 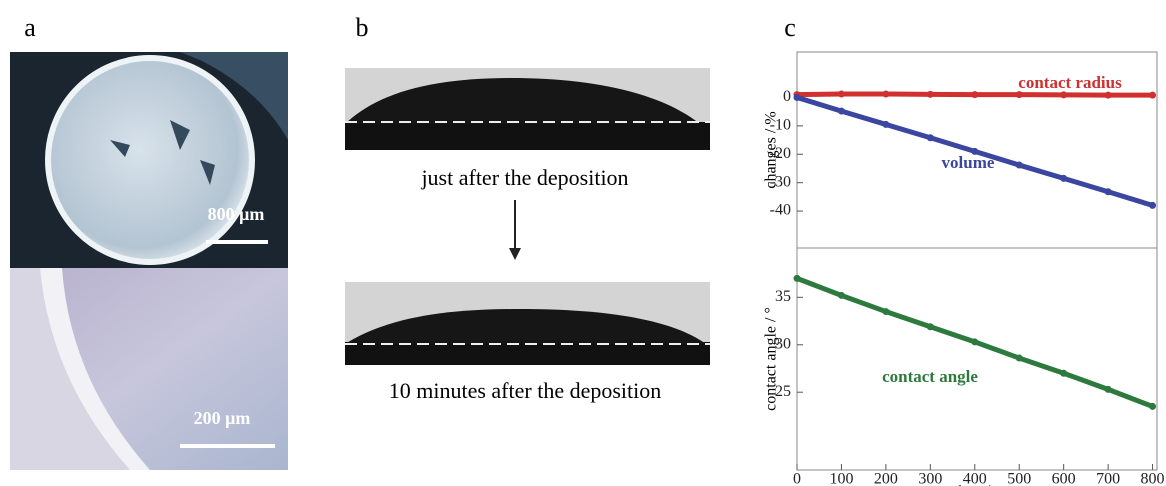 What do you see at coordinates (771, 359) in the screenshot?
I see `y-axis-label: contact angle / °` at bounding box center [771, 359].